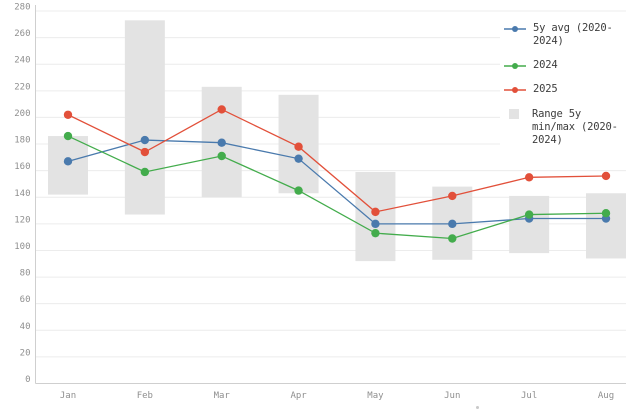 Image resolution: width=626 pixels, height=417 pixels. Describe the element at coordinates (25, 300) in the screenshot. I see `y-axis-tick-label: 60` at that location.